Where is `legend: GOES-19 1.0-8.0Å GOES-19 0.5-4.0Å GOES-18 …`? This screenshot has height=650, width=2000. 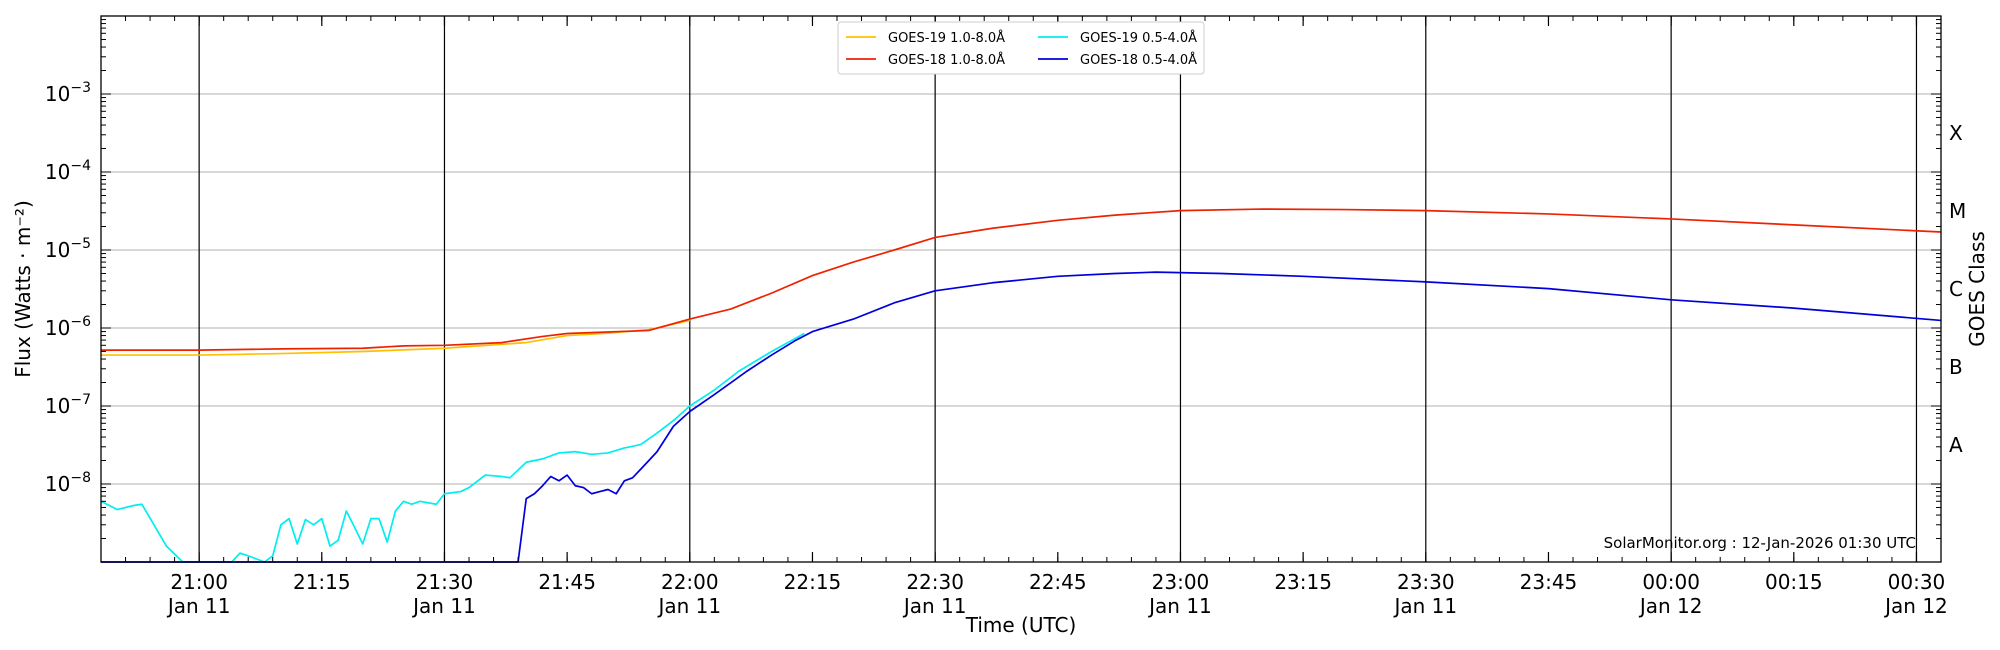
legend: GOES-19 1.0-8.0Å GOES-19 0.5-4.0Å GOES-18 … is located at coordinates (1021, 48).